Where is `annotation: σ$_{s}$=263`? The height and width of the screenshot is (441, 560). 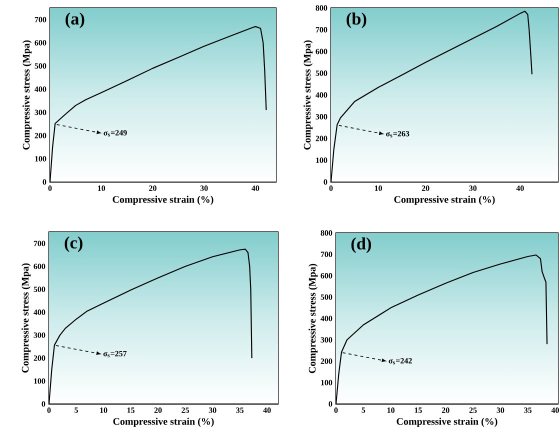
annotation: σ$_{s}$=263 is located at coordinates (398, 134).